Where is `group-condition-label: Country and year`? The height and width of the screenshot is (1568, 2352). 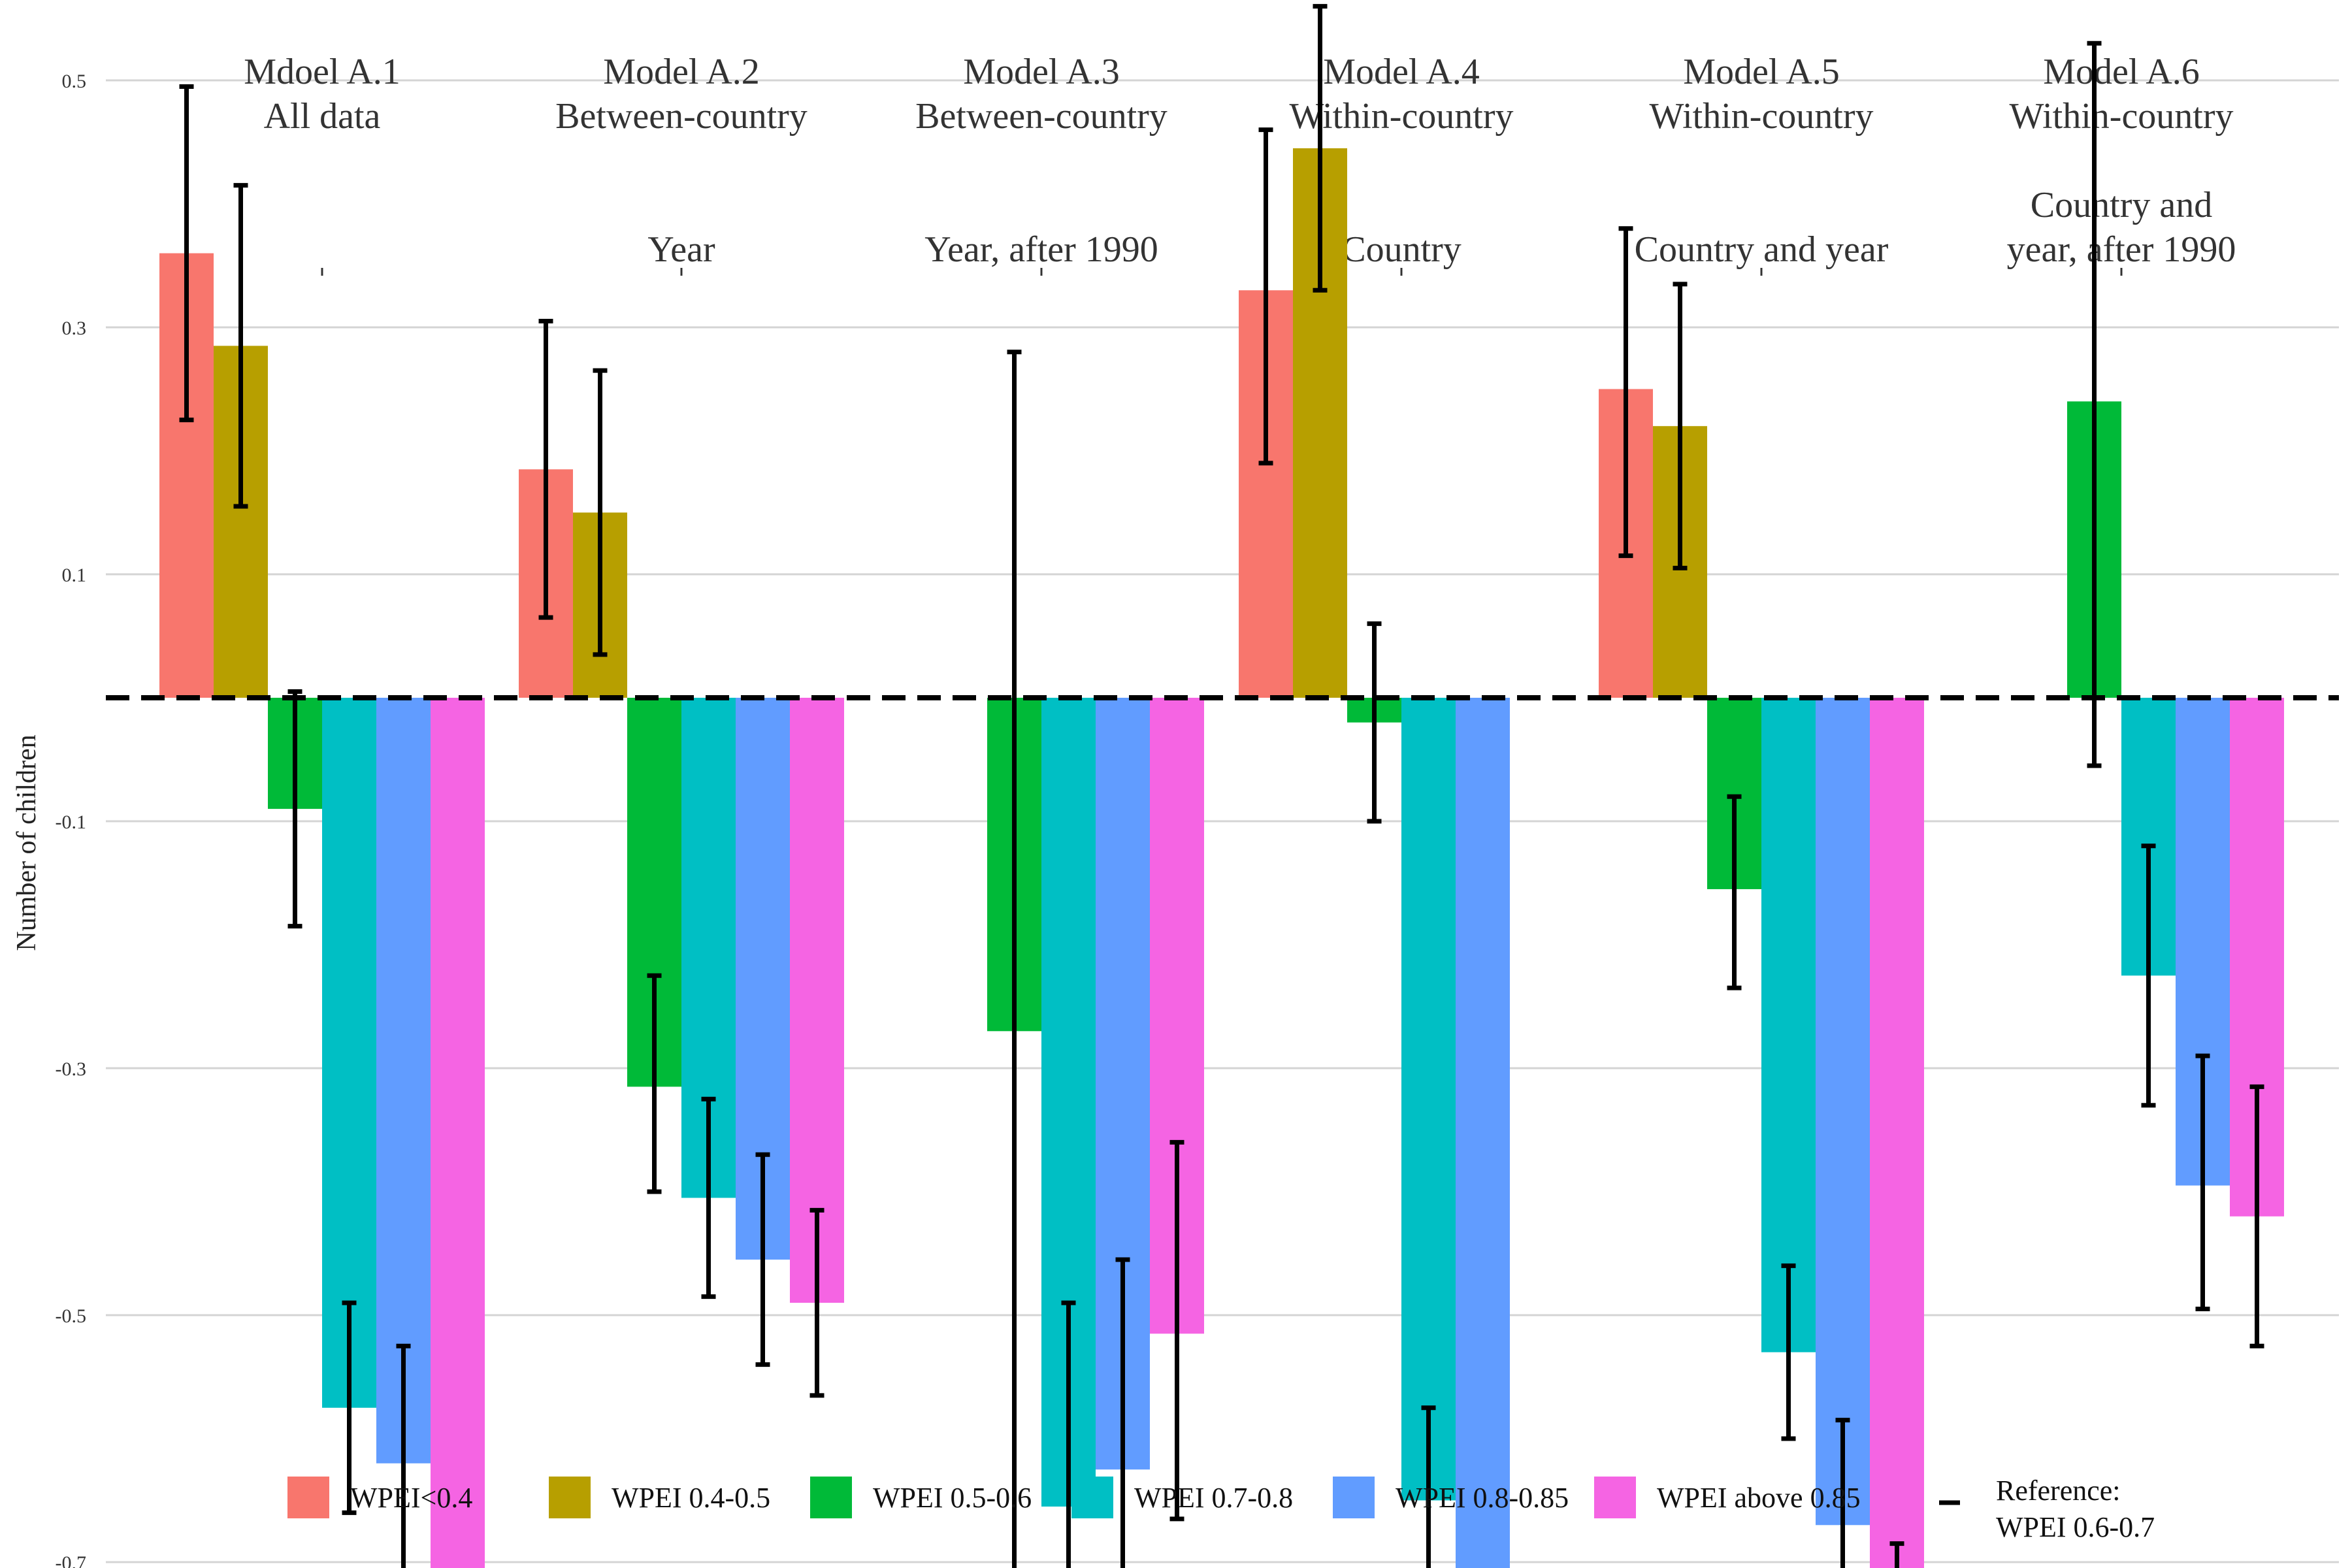
group-condition-label: Country and year is located at coordinates (1762, 249).